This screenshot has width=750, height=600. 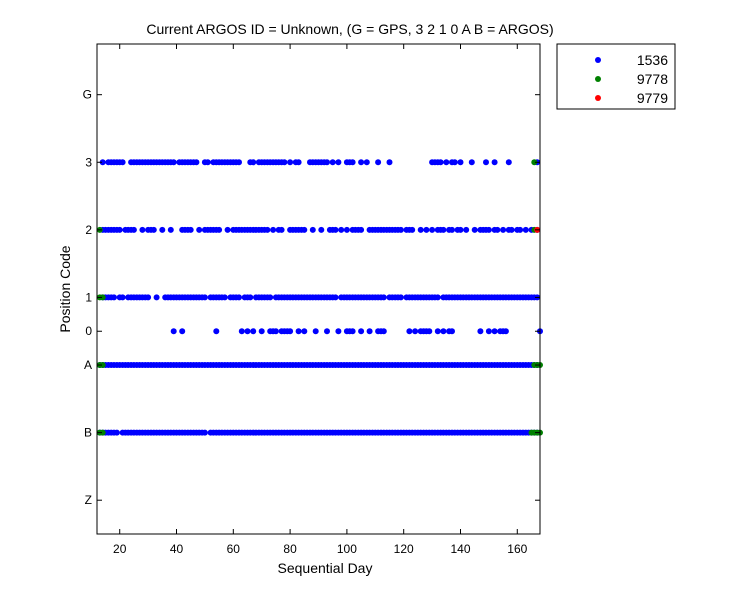 What do you see at coordinates (347, 549) in the screenshot?
I see `x-tick-label: 100` at bounding box center [347, 549].